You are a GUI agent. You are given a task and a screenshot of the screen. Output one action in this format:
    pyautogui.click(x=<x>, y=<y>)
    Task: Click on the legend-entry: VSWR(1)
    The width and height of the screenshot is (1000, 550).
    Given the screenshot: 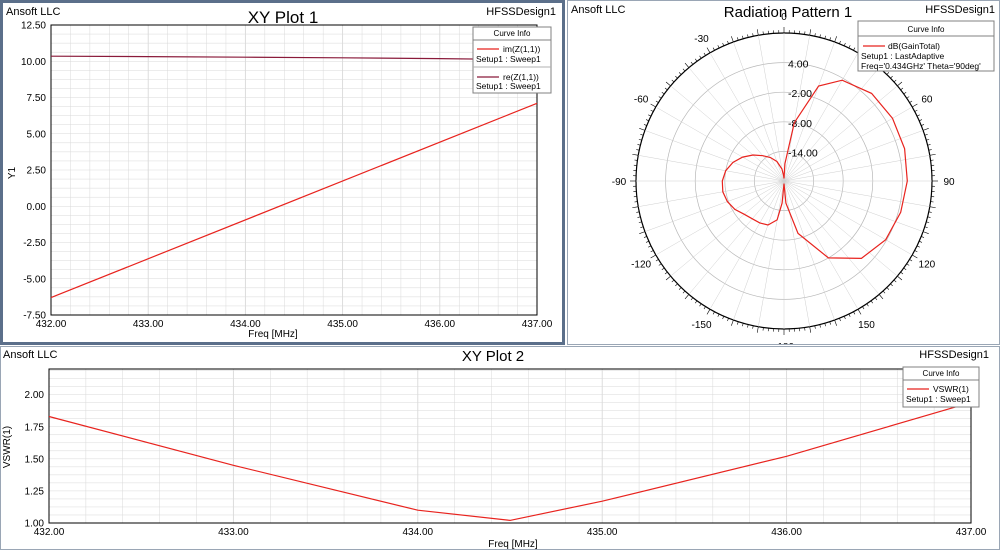 What is the action you would take?
    pyautogui.click(x=951, y=389)
    